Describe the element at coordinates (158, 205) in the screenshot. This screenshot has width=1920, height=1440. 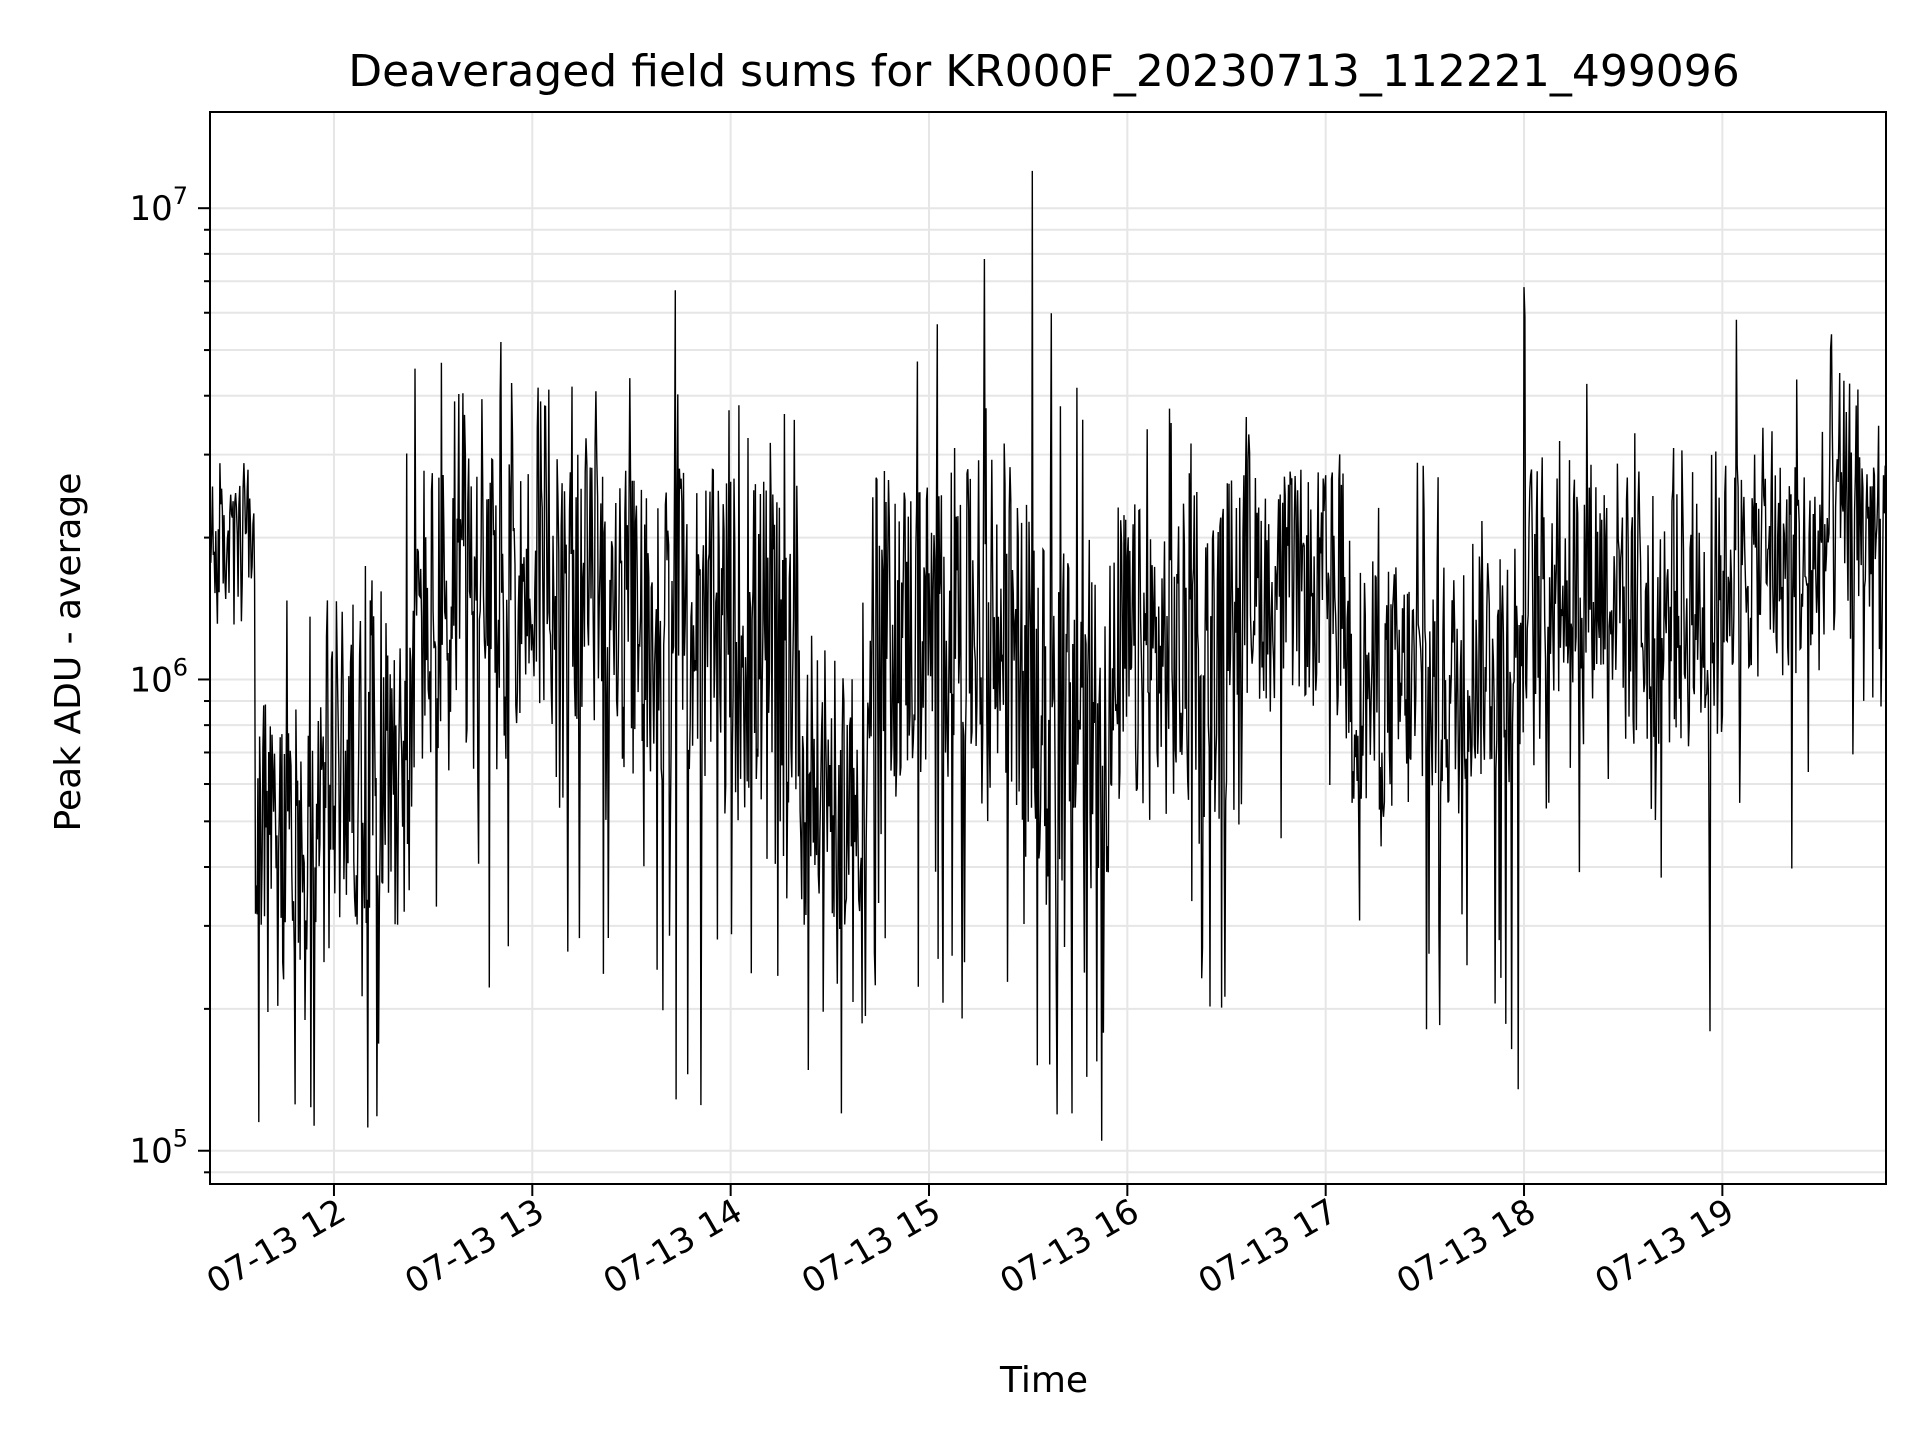
I see `y-tick-label: 10⁷` at that location.